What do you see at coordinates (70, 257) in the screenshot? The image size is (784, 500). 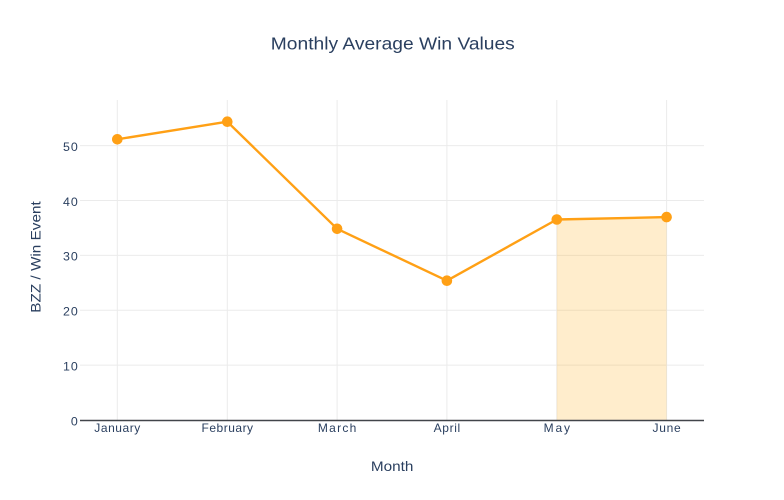 I see `svg-text: 30` at bounding box center [70, 257].